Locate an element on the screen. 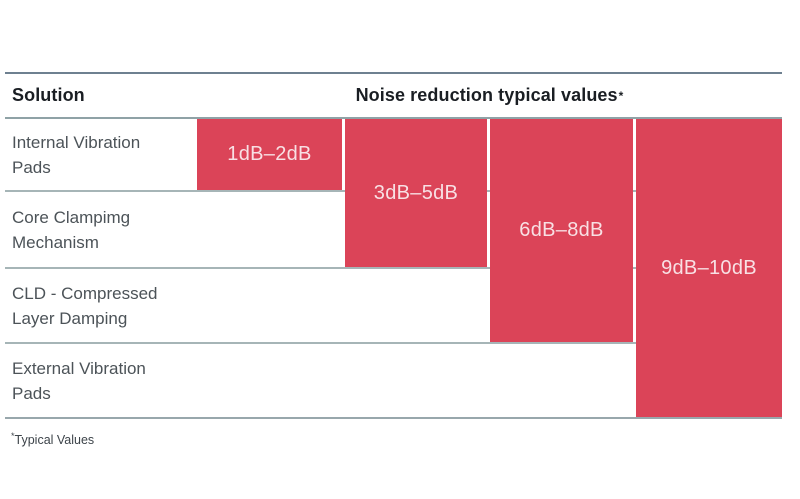  value-bar-label: 9dB–10dB is located at coordinates (709, 267).